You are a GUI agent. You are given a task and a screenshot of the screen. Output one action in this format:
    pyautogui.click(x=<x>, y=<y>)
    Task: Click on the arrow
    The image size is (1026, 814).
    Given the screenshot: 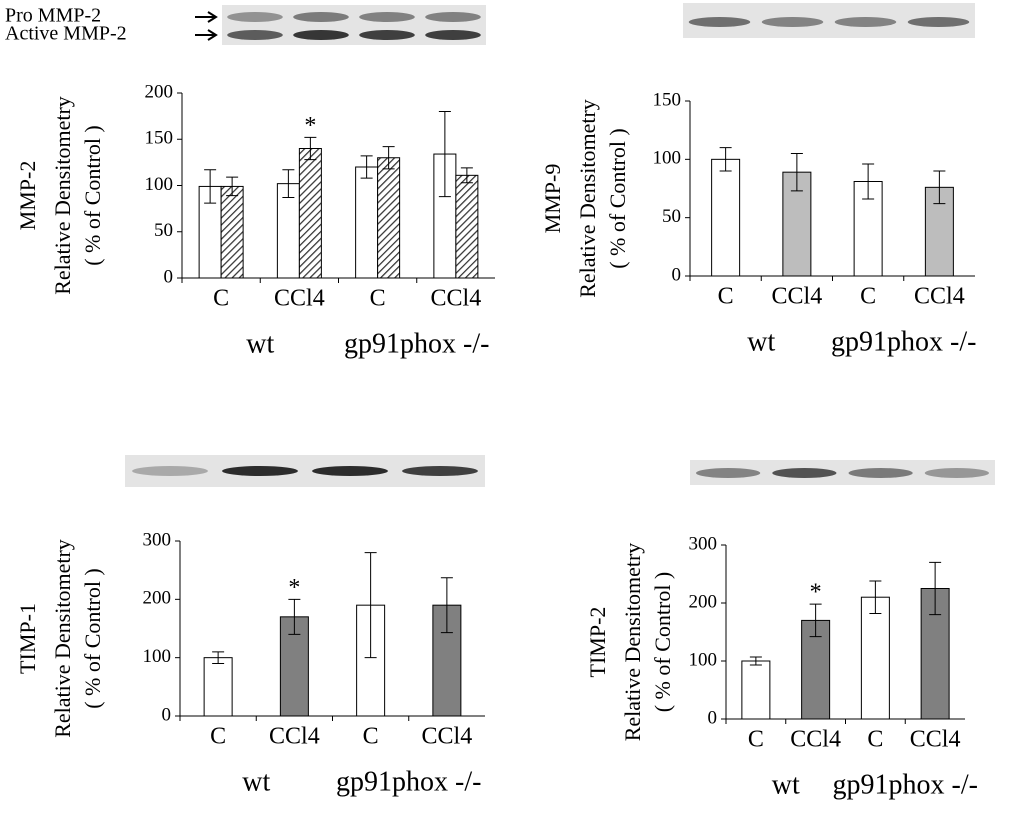 What is the action you would take?
    pyautogui.click(x=206, y=35)
    